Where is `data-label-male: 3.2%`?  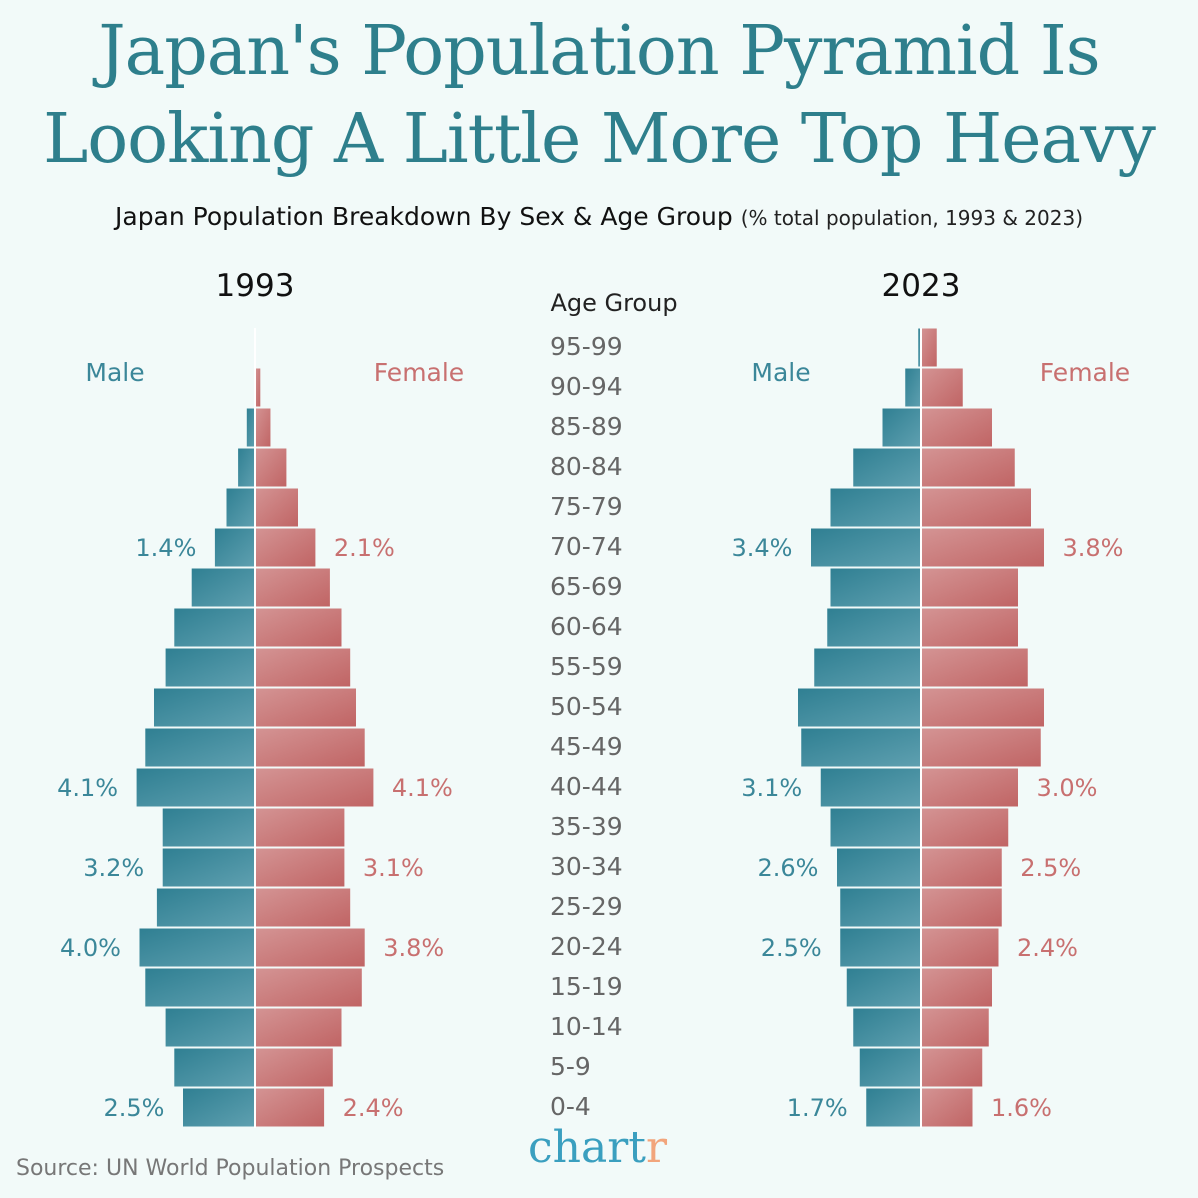 data-label-male: 3.2% is located at coordinates (113, 868).